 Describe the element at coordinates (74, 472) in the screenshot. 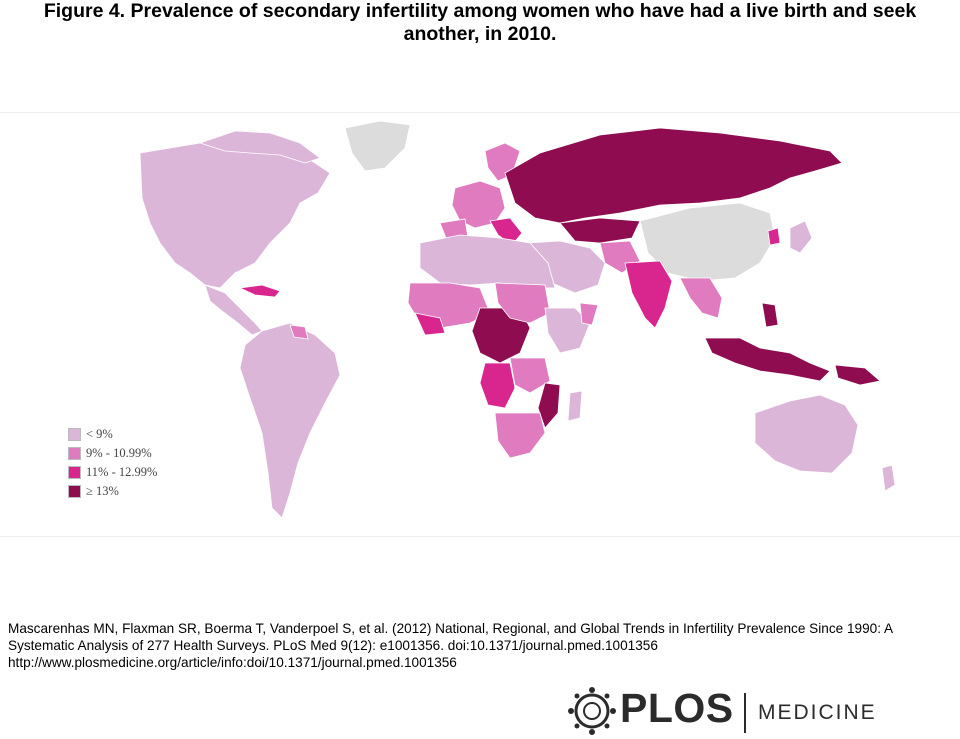

I see `legend-swatch-11to13` at that location.